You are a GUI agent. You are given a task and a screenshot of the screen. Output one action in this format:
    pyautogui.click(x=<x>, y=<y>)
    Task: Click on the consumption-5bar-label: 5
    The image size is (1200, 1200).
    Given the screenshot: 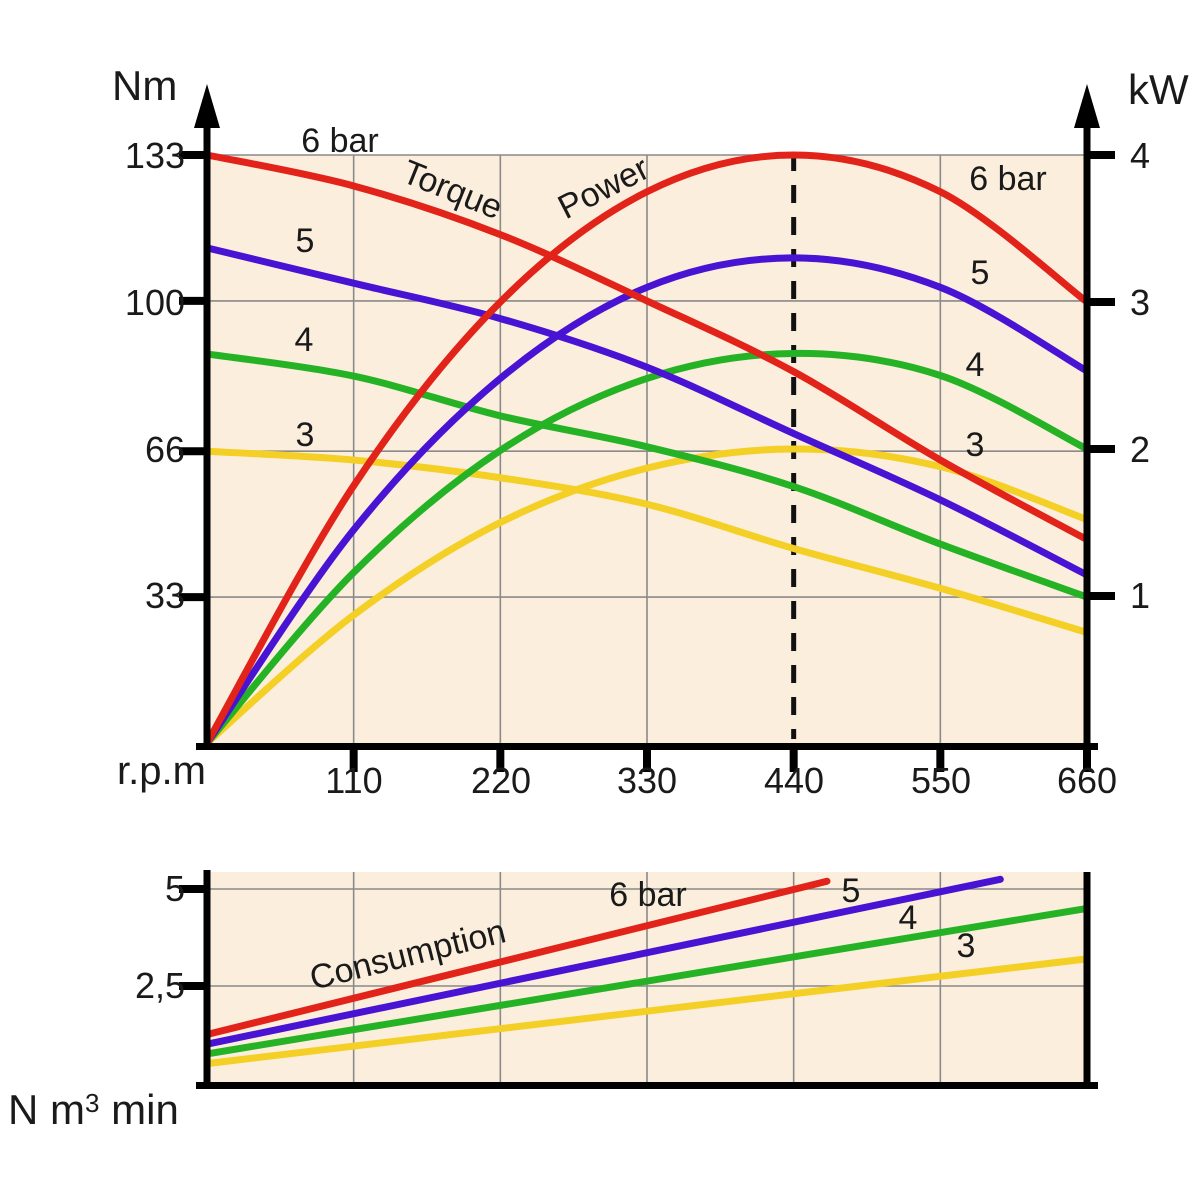 What is the action you would take?
    pyautogui.click(x=851, y=891)
    